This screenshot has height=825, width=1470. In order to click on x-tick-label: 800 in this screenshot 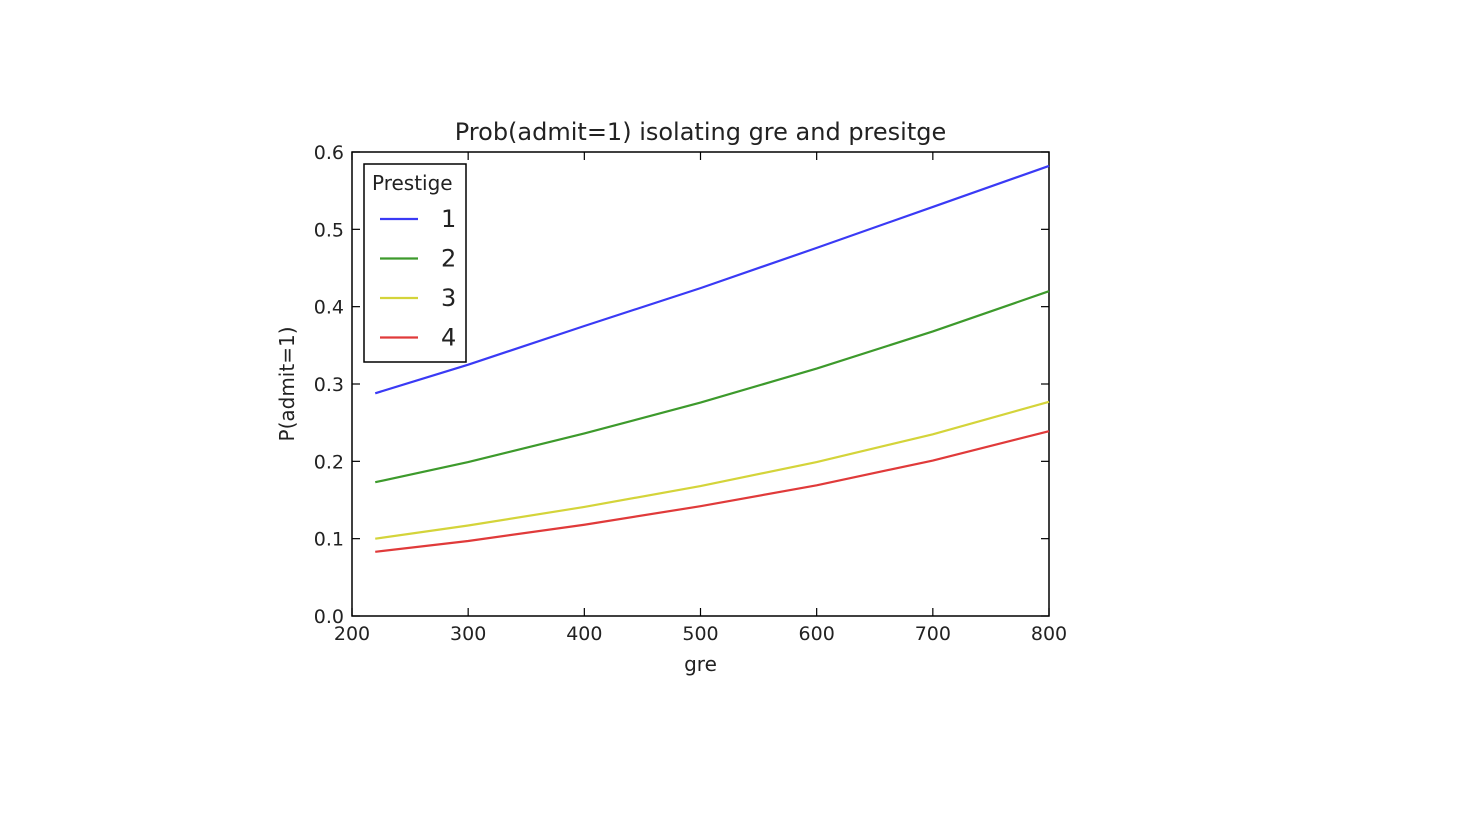, I will do `click(1049, 634)`.